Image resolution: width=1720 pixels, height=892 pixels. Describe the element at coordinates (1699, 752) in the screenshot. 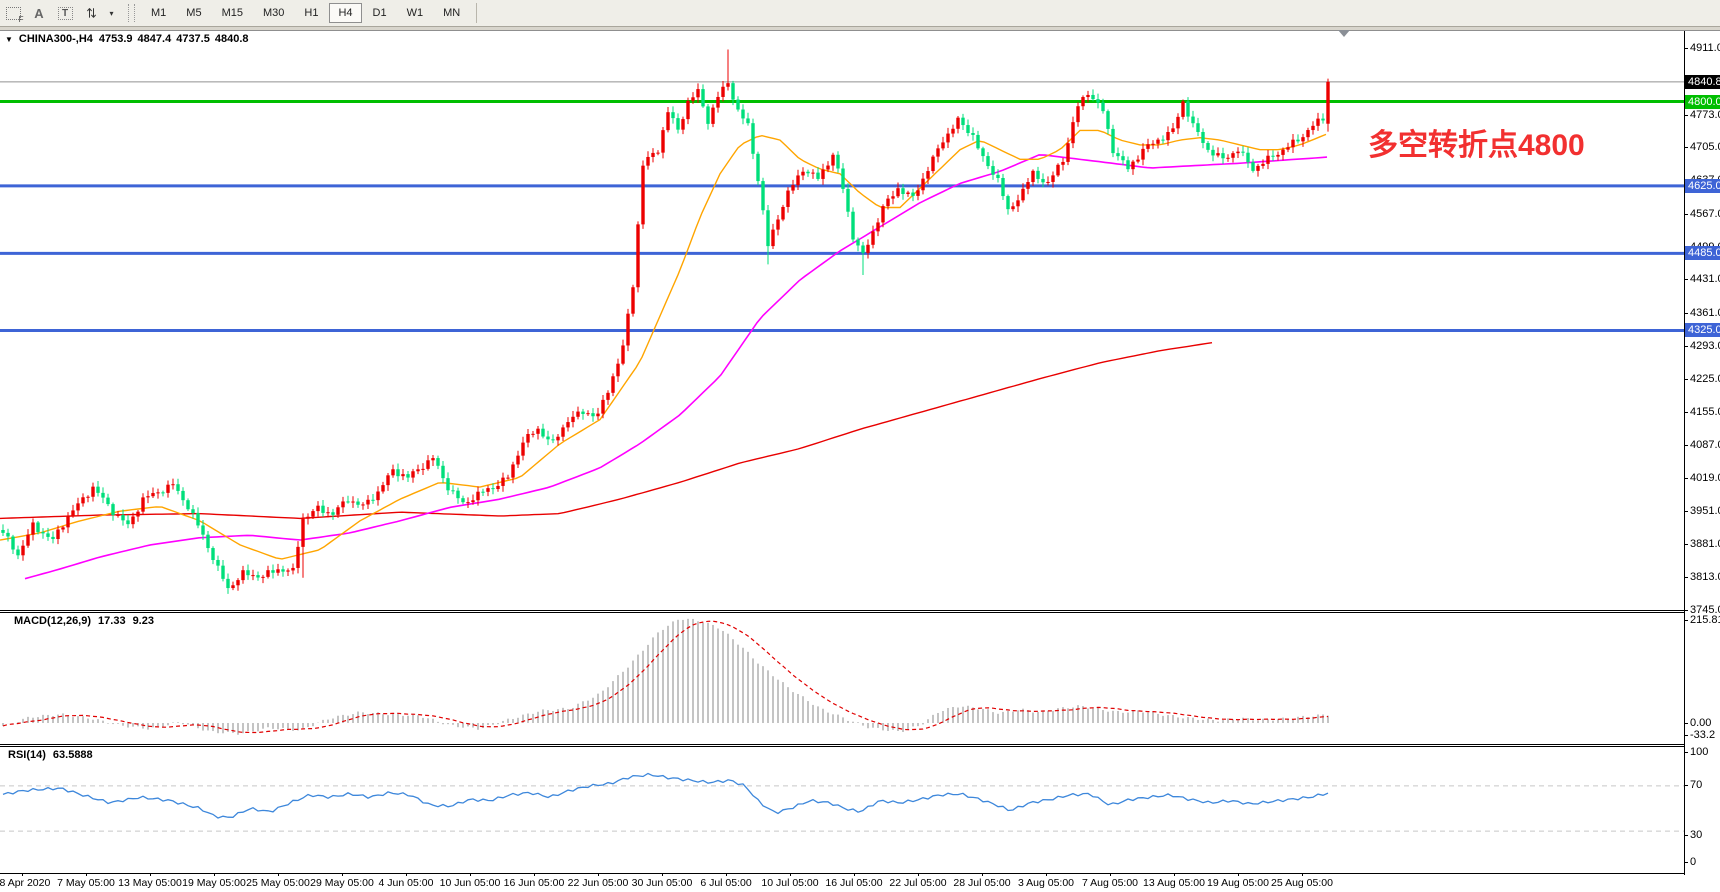

I see `indicator-tick-label: 100` at that location.